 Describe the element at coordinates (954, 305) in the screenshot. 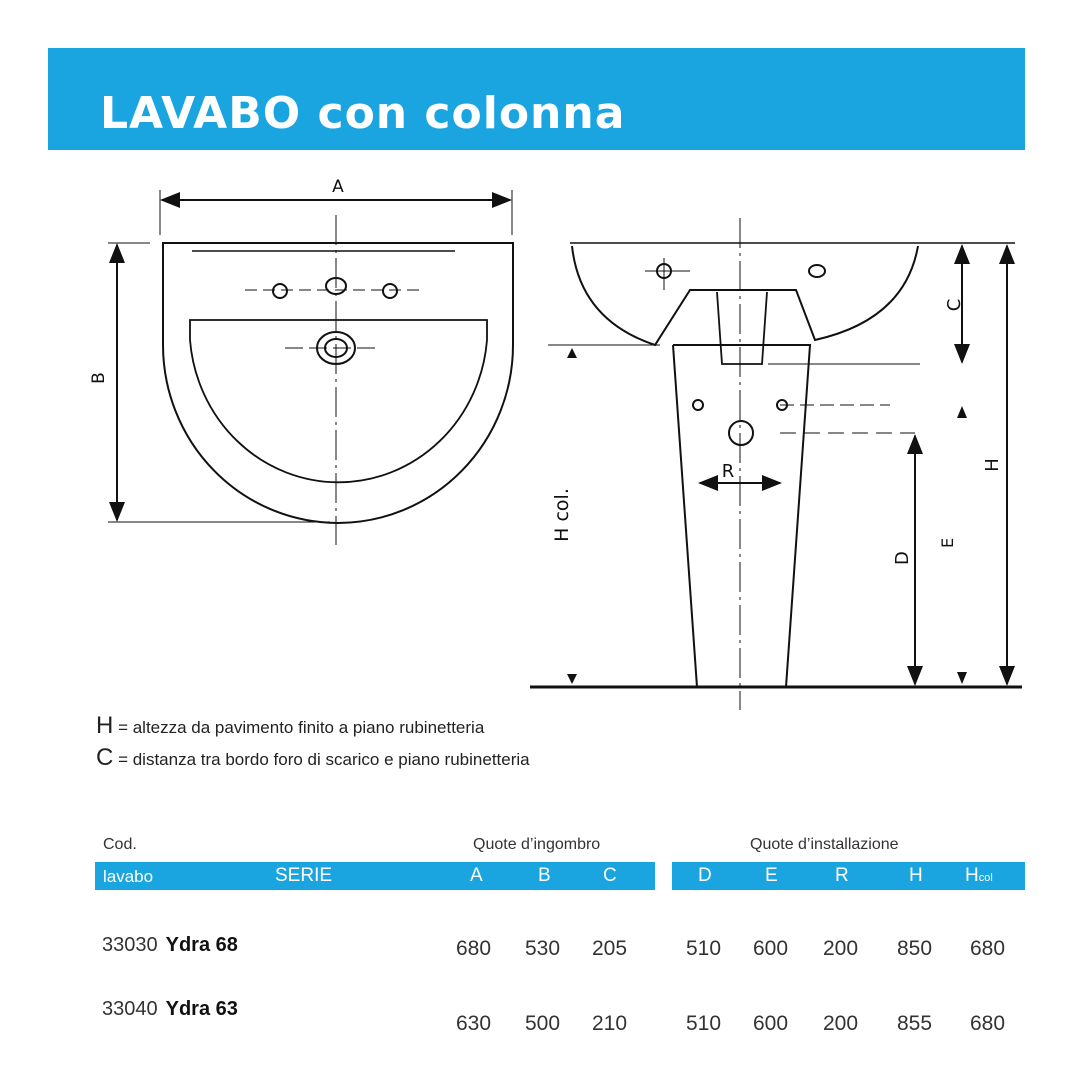

I see `label-c: C` at that location.